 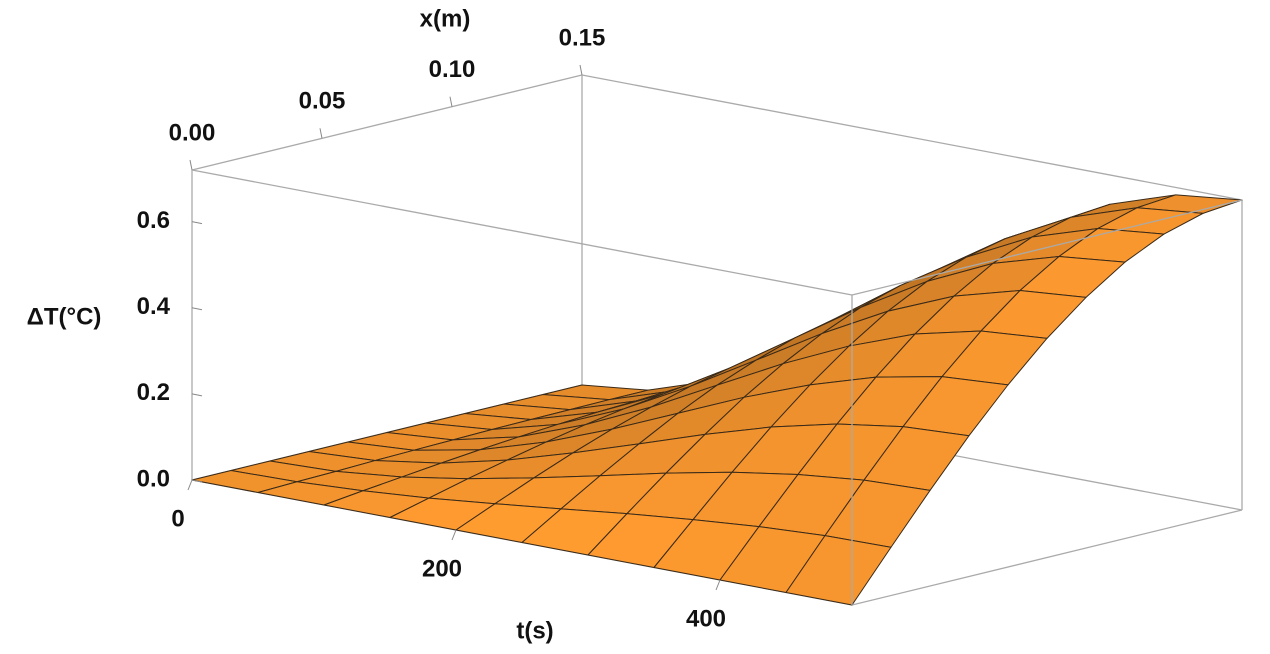 What do you see at coordinates (706, 618) in the screenshot?
I see `x-tick-label: 400` at bounding box center [706, 618].